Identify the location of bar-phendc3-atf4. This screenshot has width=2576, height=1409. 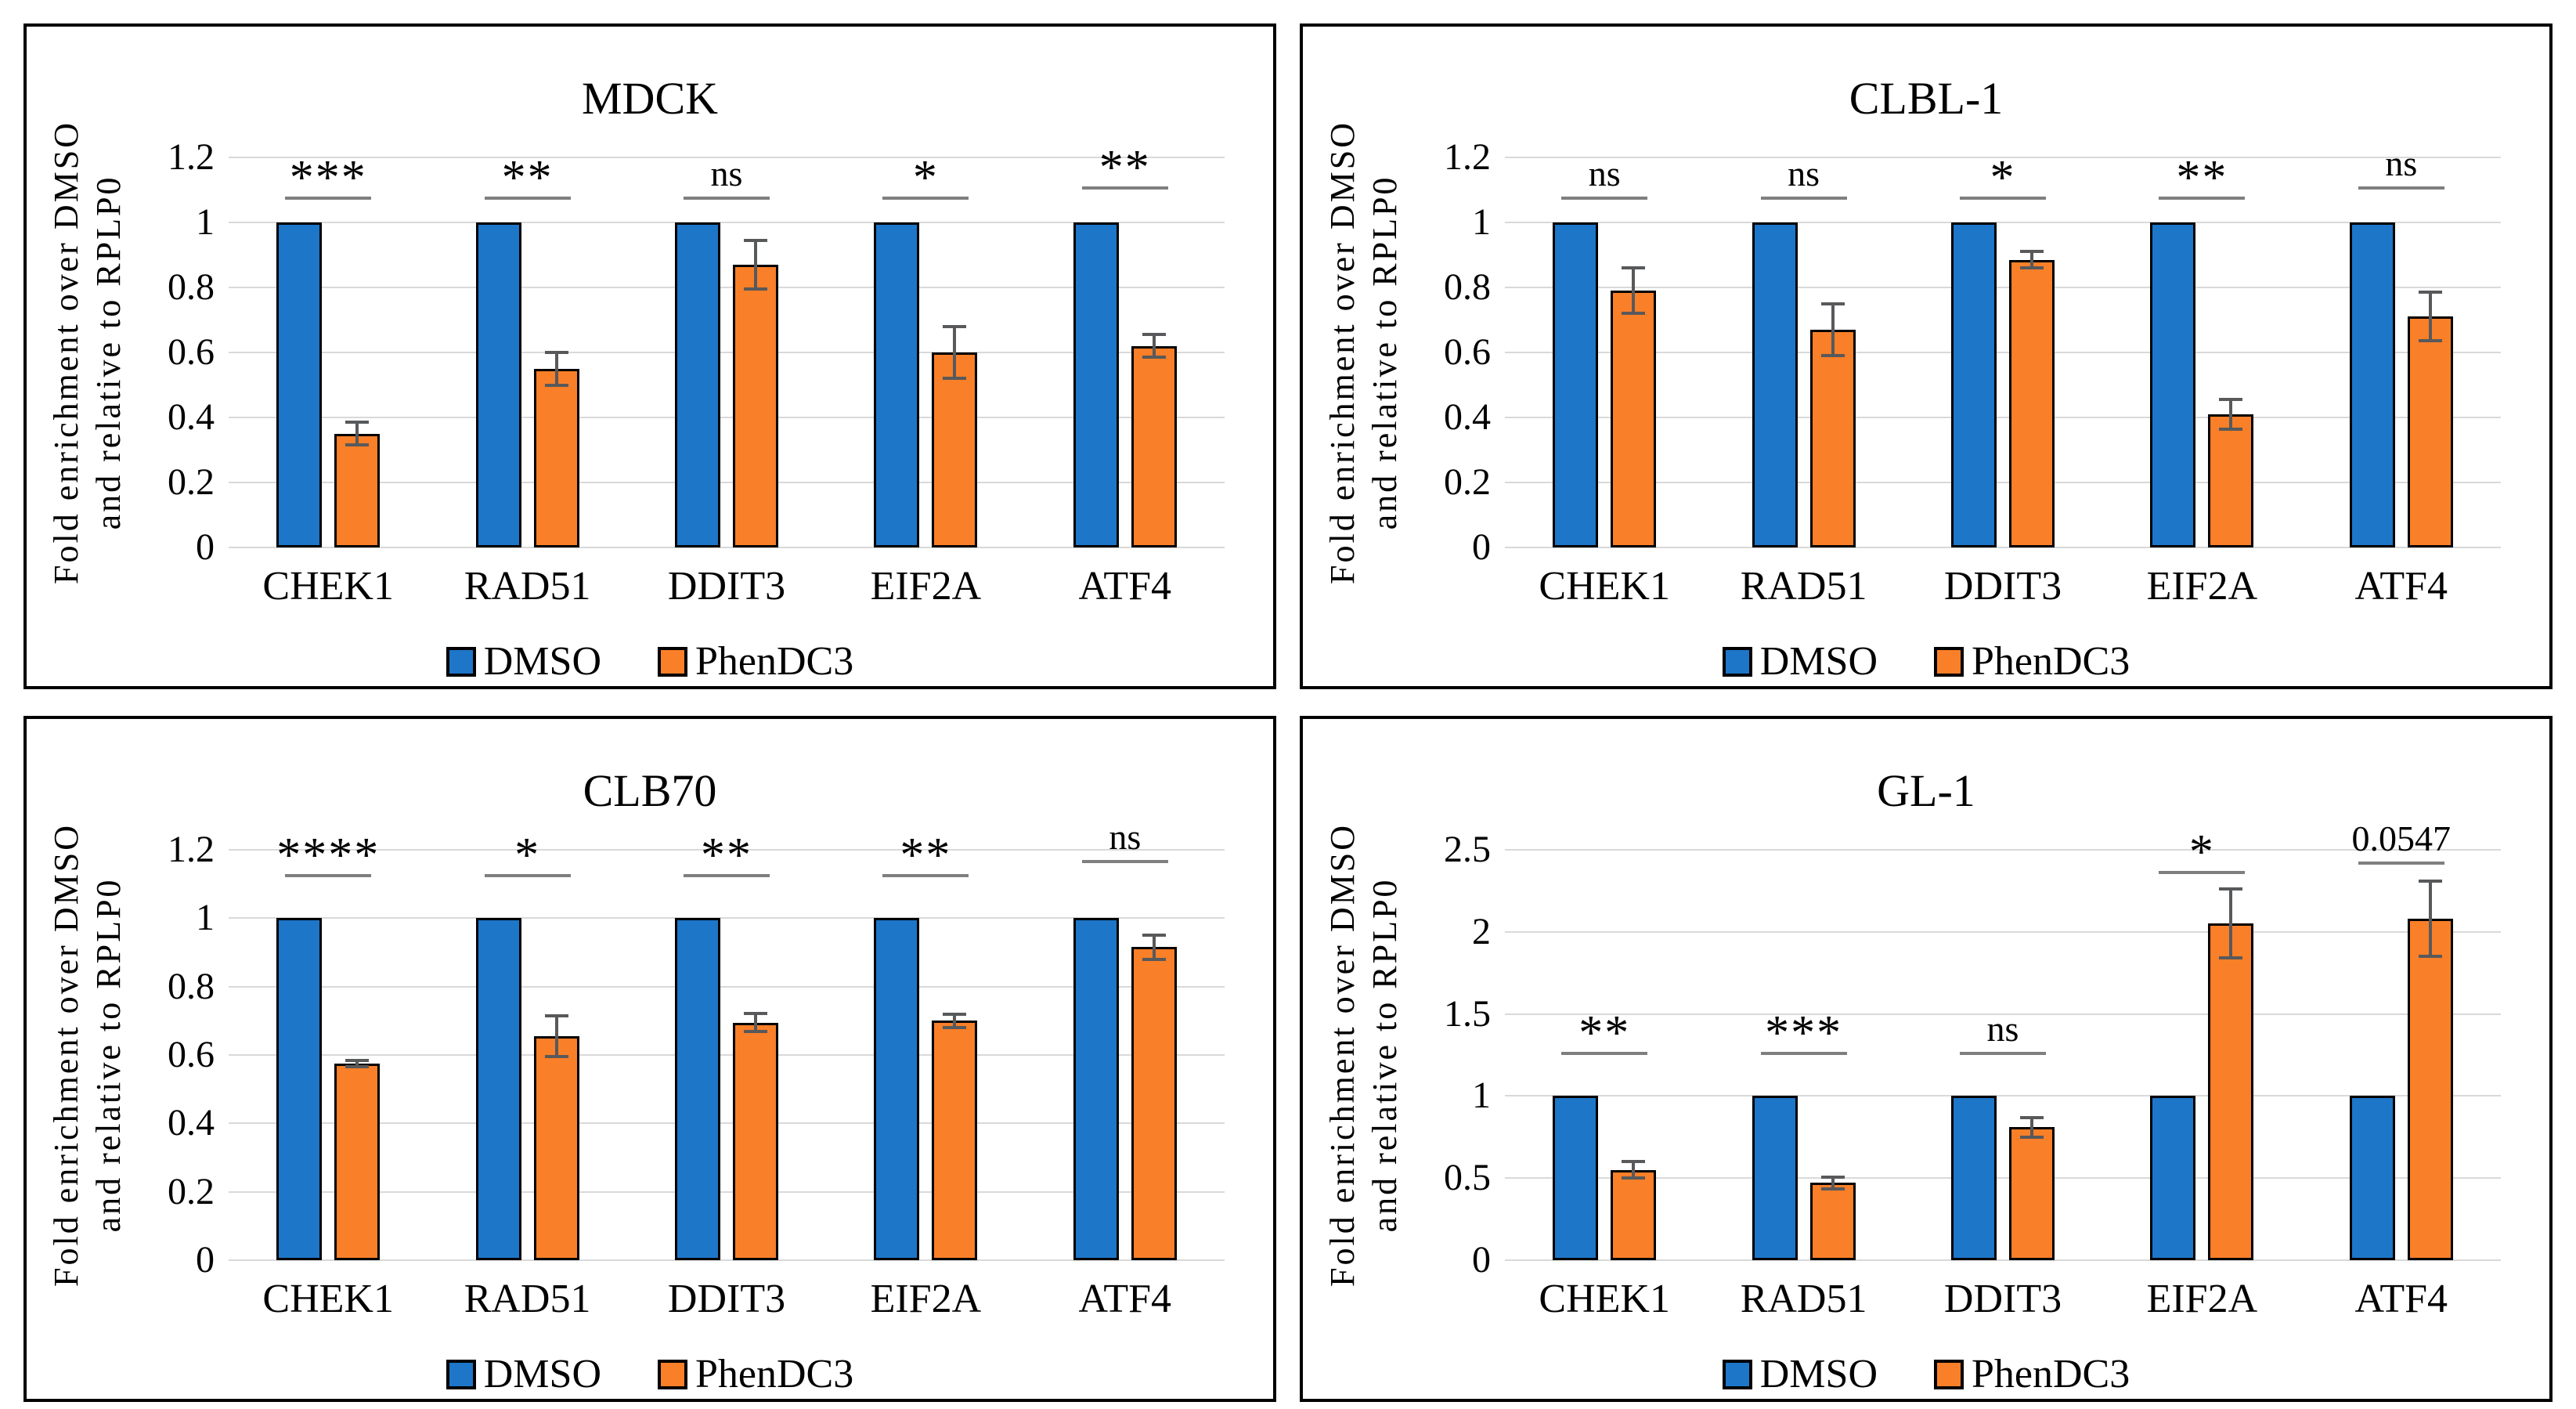
(1154, 1103).